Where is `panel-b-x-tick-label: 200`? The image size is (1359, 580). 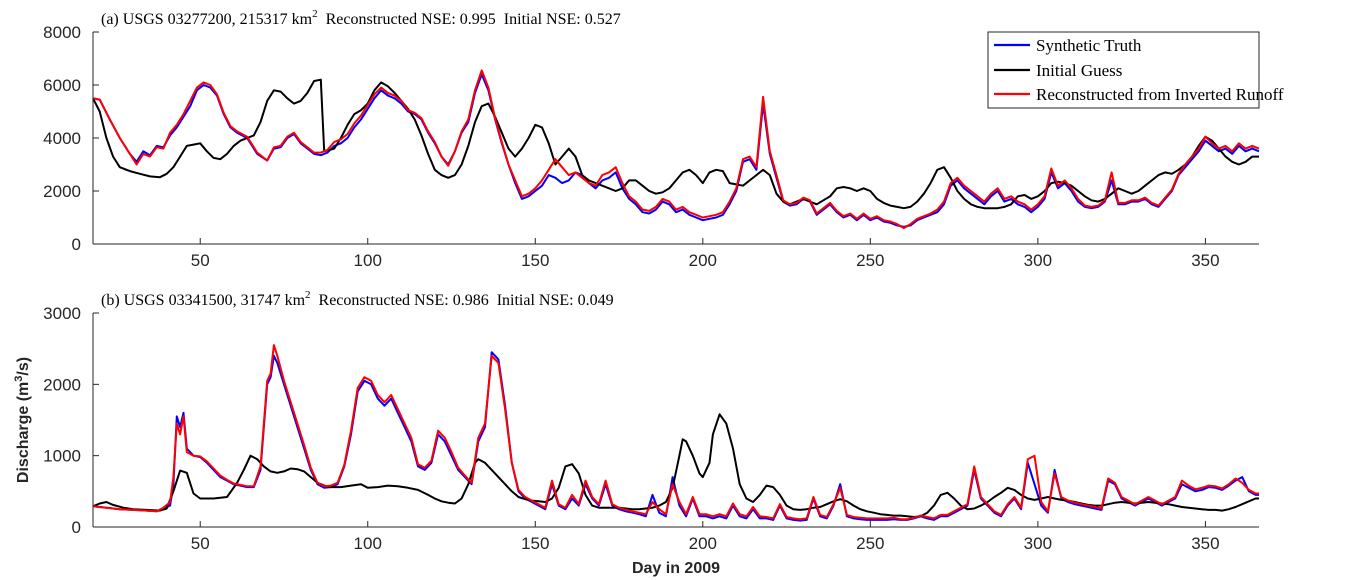
panel-b-x-tick-label: 200 is located at coordinates (703, 543).